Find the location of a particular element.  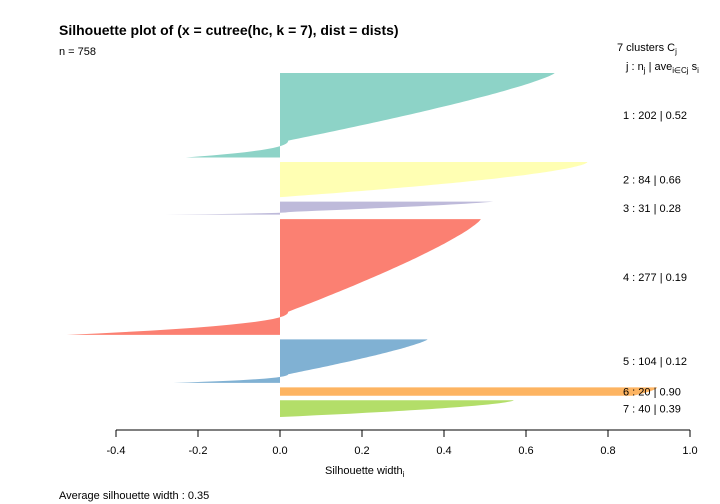

cluster-4-label: 4 : 277 | 0.19 is located at coordinates (655, 278).